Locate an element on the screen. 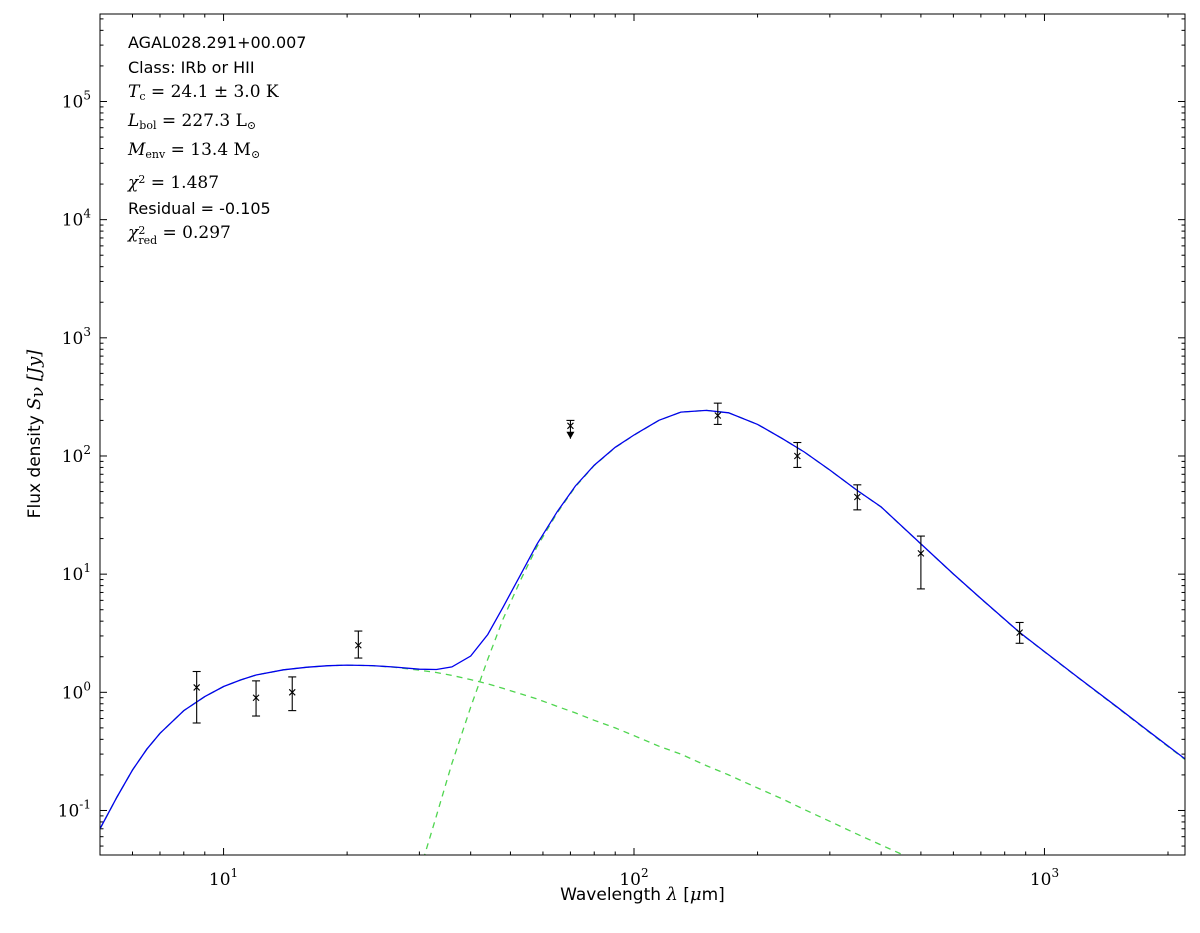 This screenshot has height=933, width=1200. envelope-mass-line: Menv = 13.4 M⊙ is located at coordinates (217, 152).